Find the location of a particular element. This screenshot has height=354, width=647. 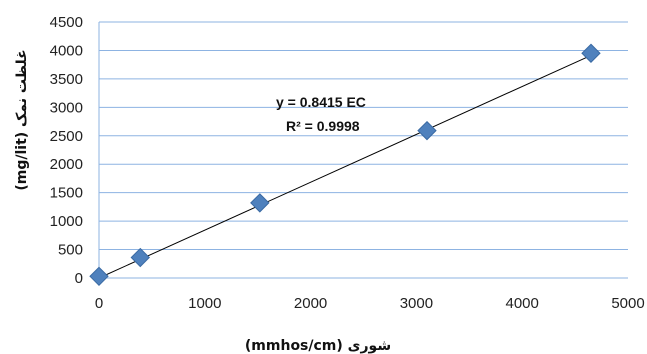

y-tick-label: 2000 is located at coordinates (66, 164).